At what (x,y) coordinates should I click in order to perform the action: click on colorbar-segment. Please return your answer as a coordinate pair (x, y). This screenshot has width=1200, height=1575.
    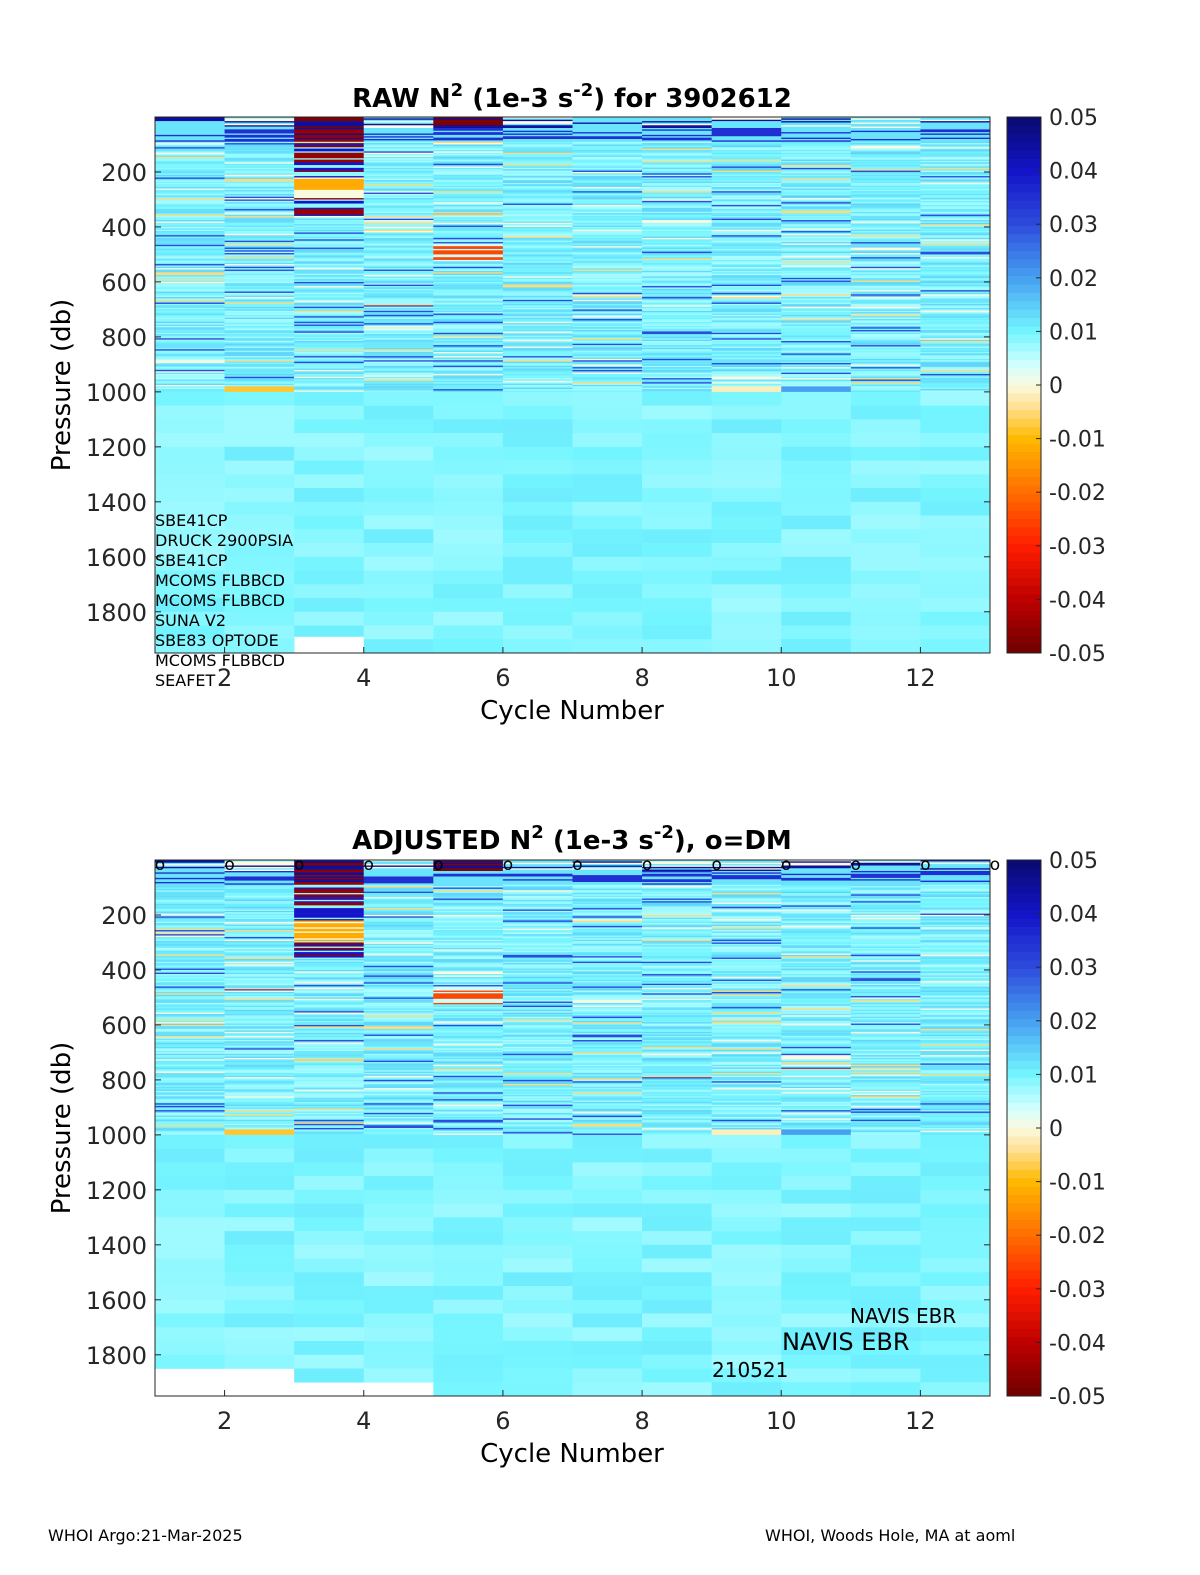
    Looking at the image, I should click on (1024, 306).